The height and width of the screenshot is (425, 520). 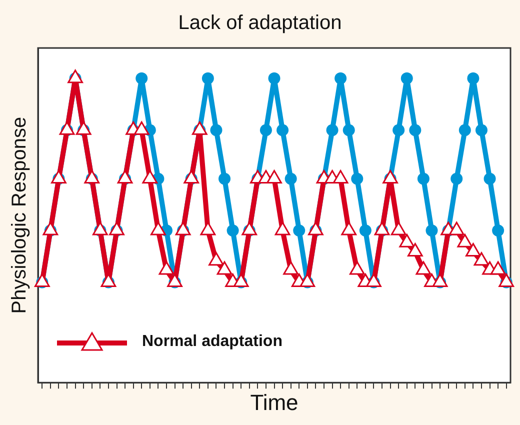 What do you see at coordinates (274, 402) in the screenshot?
I see `x-axis-title: Time` at bounding box center [274, 402].